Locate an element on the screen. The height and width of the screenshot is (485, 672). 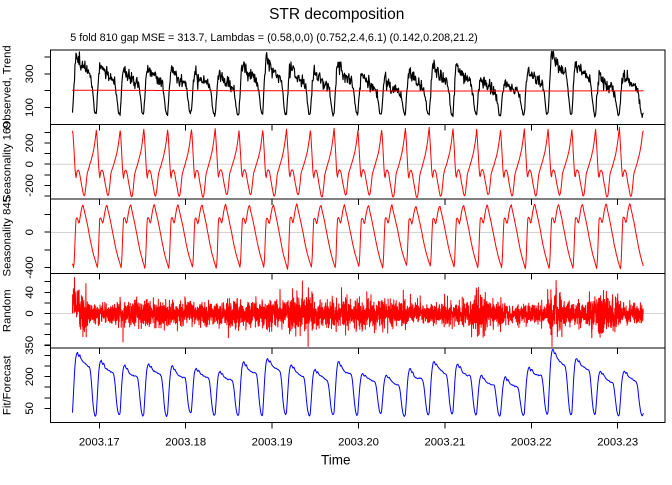
svg-text: 2003.18 is located at coordinates (185, 443).